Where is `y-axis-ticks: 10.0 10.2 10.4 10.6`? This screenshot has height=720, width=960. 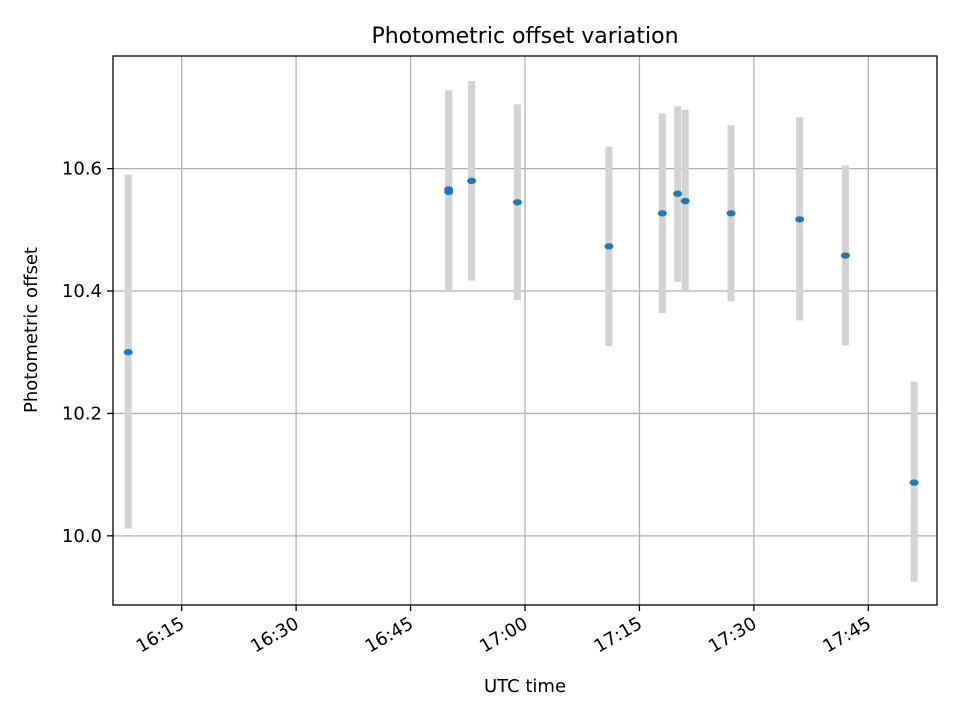
y-axis-ticks: 10.0 10.2 10.4 10.6 is located at coordinates (87, 353).